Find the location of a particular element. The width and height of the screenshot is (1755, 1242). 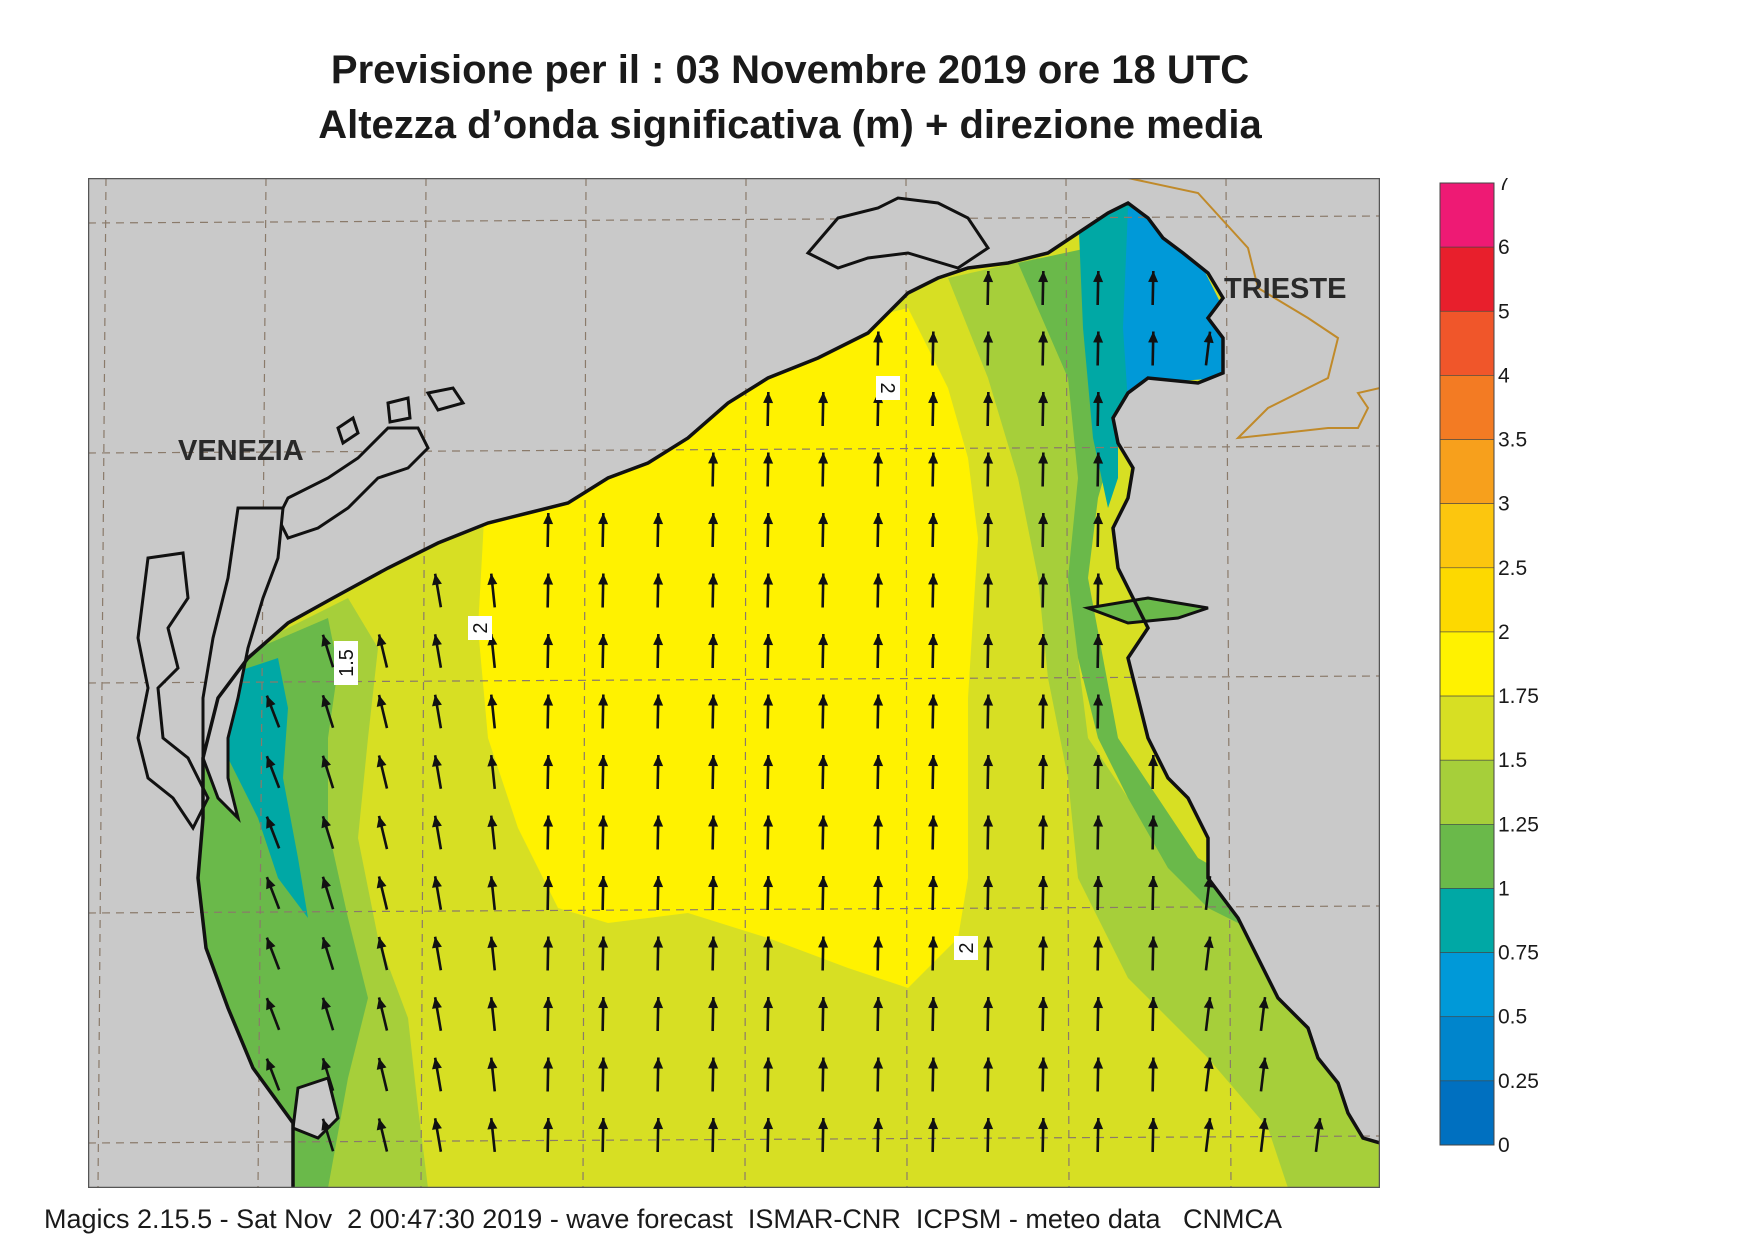

contour-label-1-5-west: 1.5 is located at coordinates (346, 663).